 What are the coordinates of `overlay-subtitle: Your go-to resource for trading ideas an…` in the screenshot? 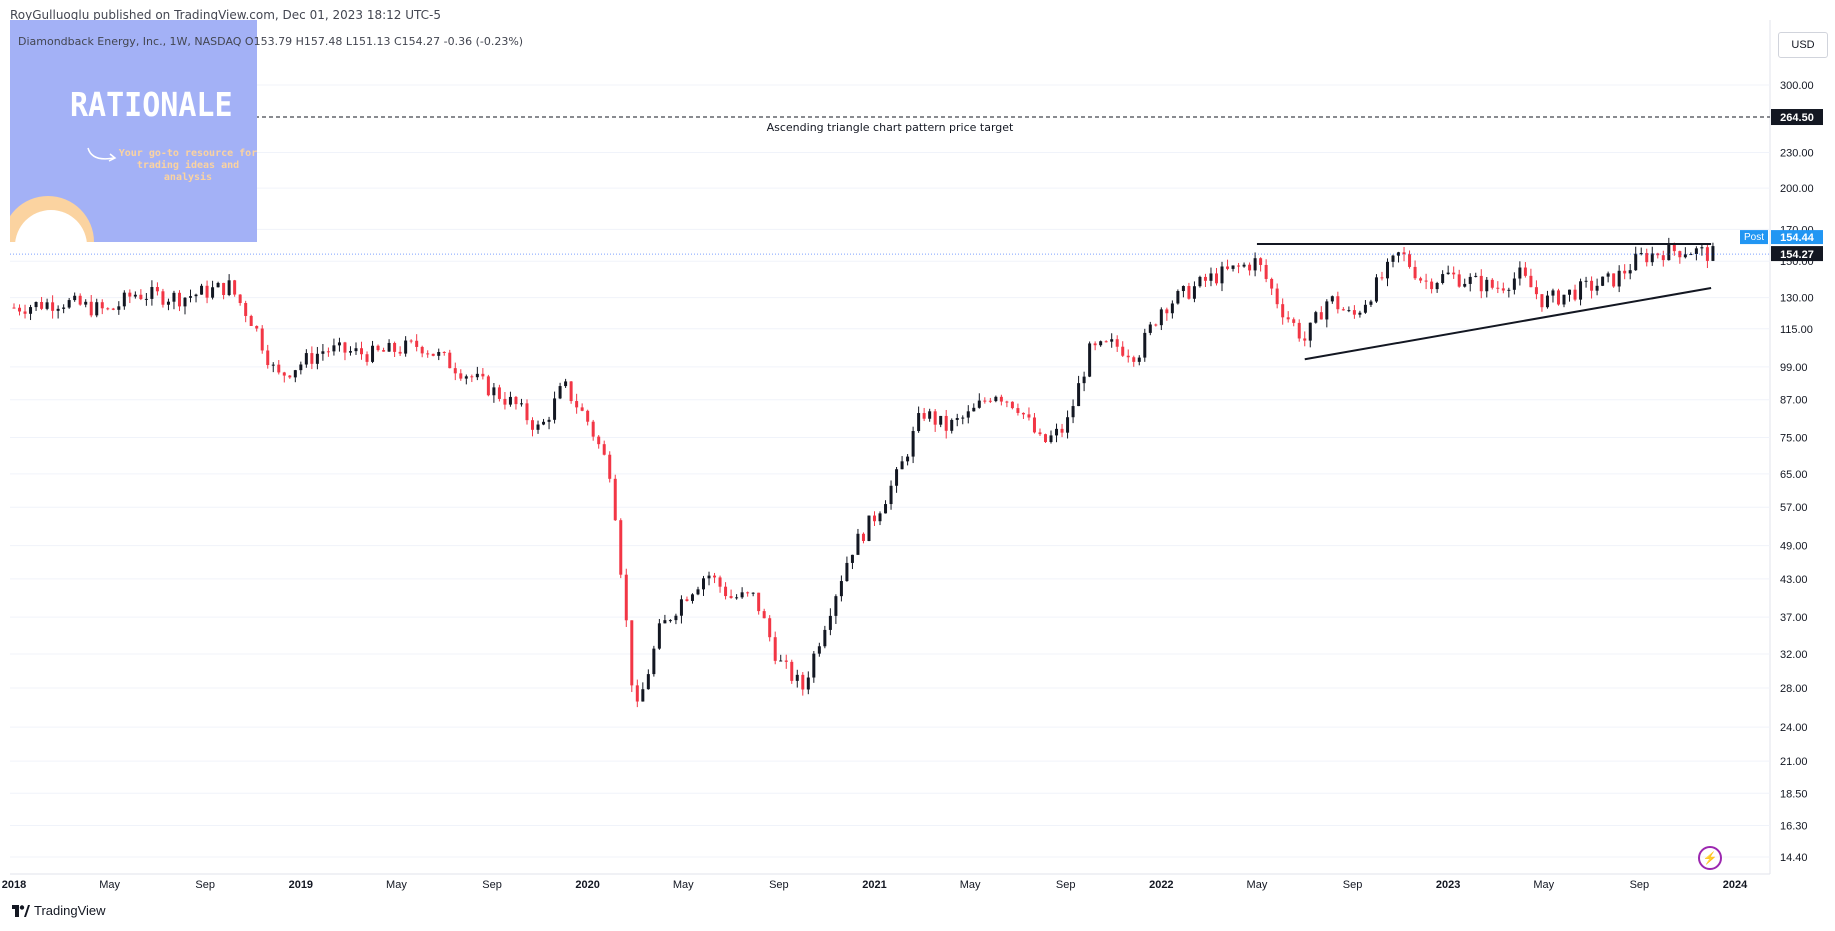 It's located at (187, 165).